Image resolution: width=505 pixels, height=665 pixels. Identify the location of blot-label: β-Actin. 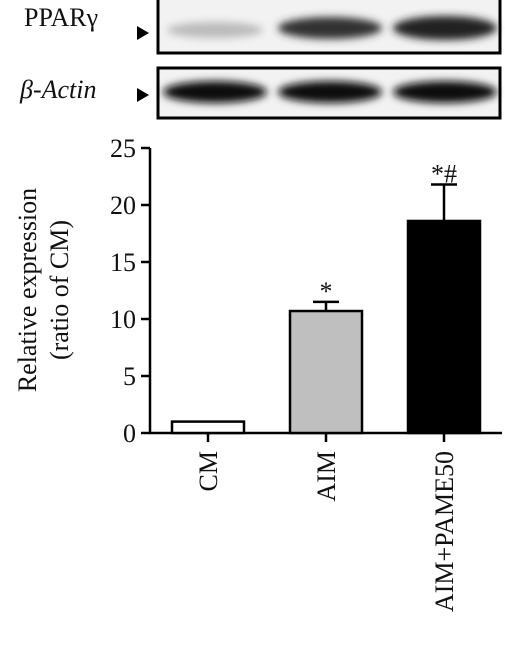
(57, 89).